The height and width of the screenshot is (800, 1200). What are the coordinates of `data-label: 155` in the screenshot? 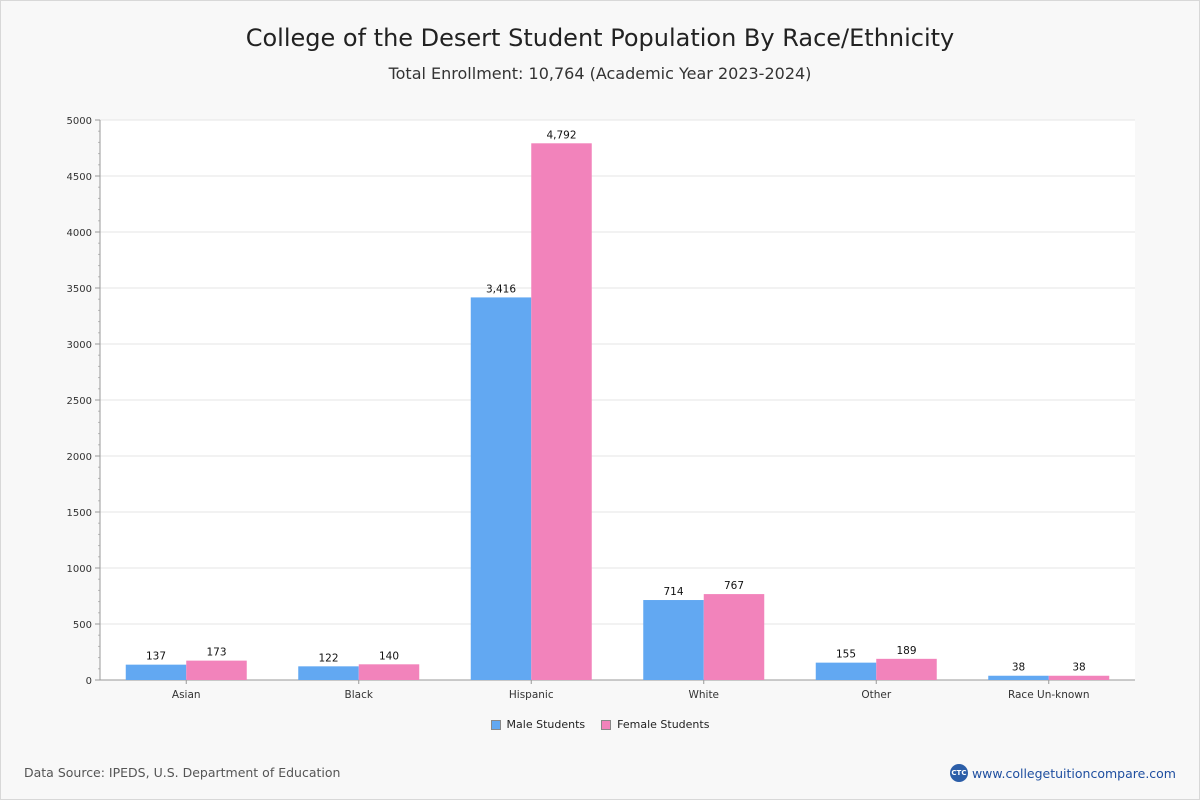 It's located at (846, 655).